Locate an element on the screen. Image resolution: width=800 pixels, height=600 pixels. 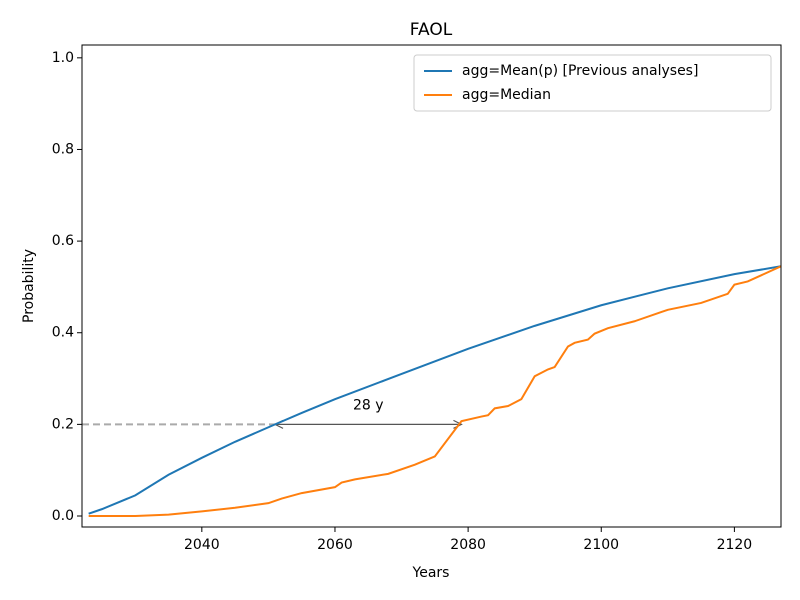
annotation-label: 28 y is located at coordinates (368, 405).